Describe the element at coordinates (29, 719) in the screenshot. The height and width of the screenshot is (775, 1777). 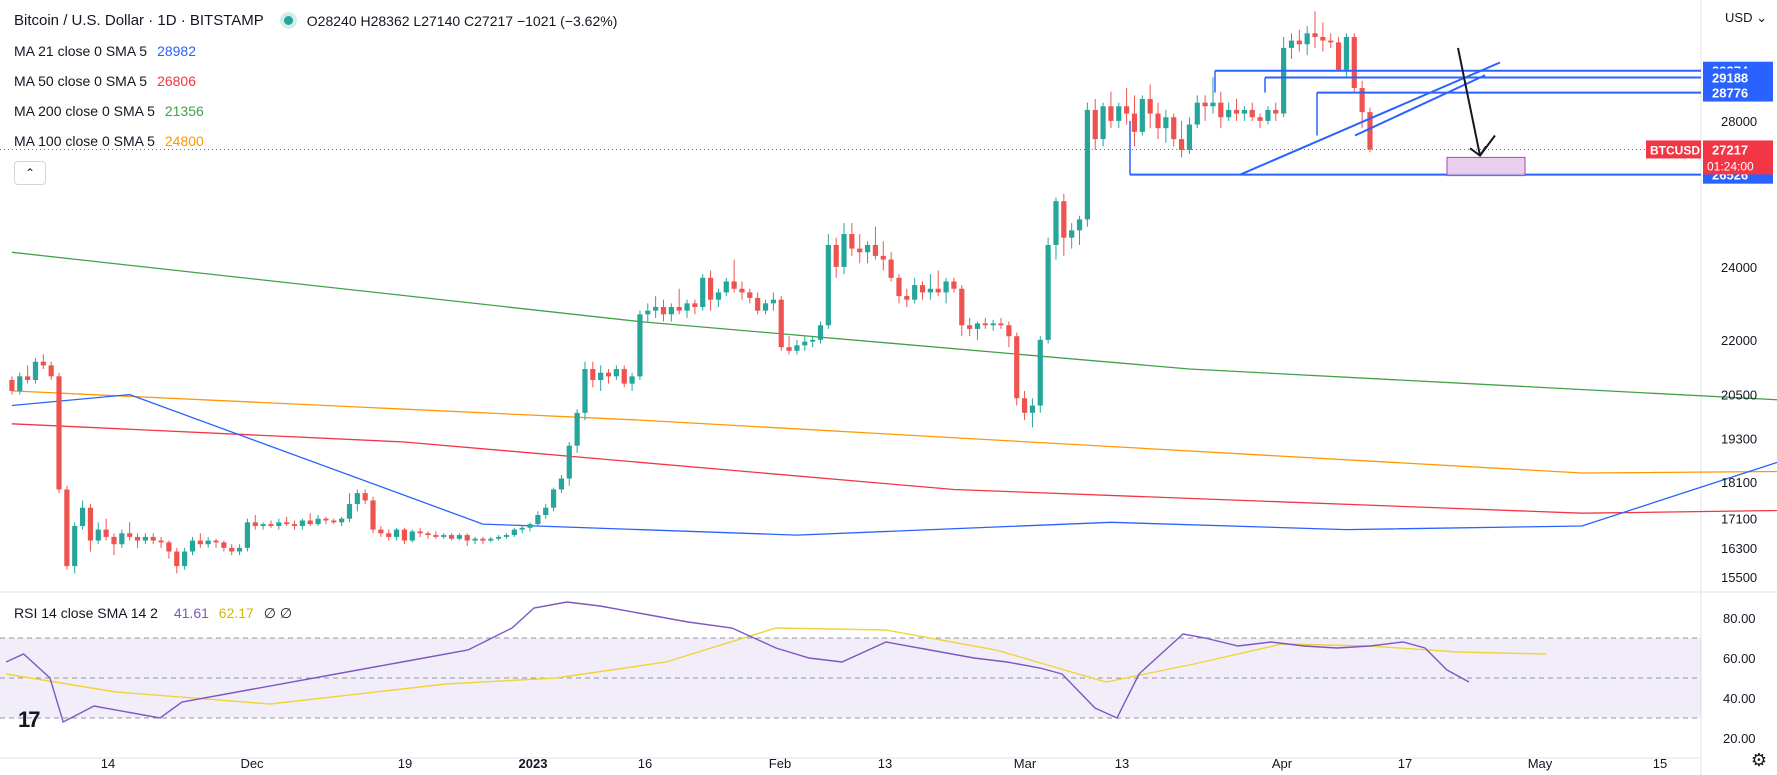
I see `tradingview-logo-icon: 17` at that location.